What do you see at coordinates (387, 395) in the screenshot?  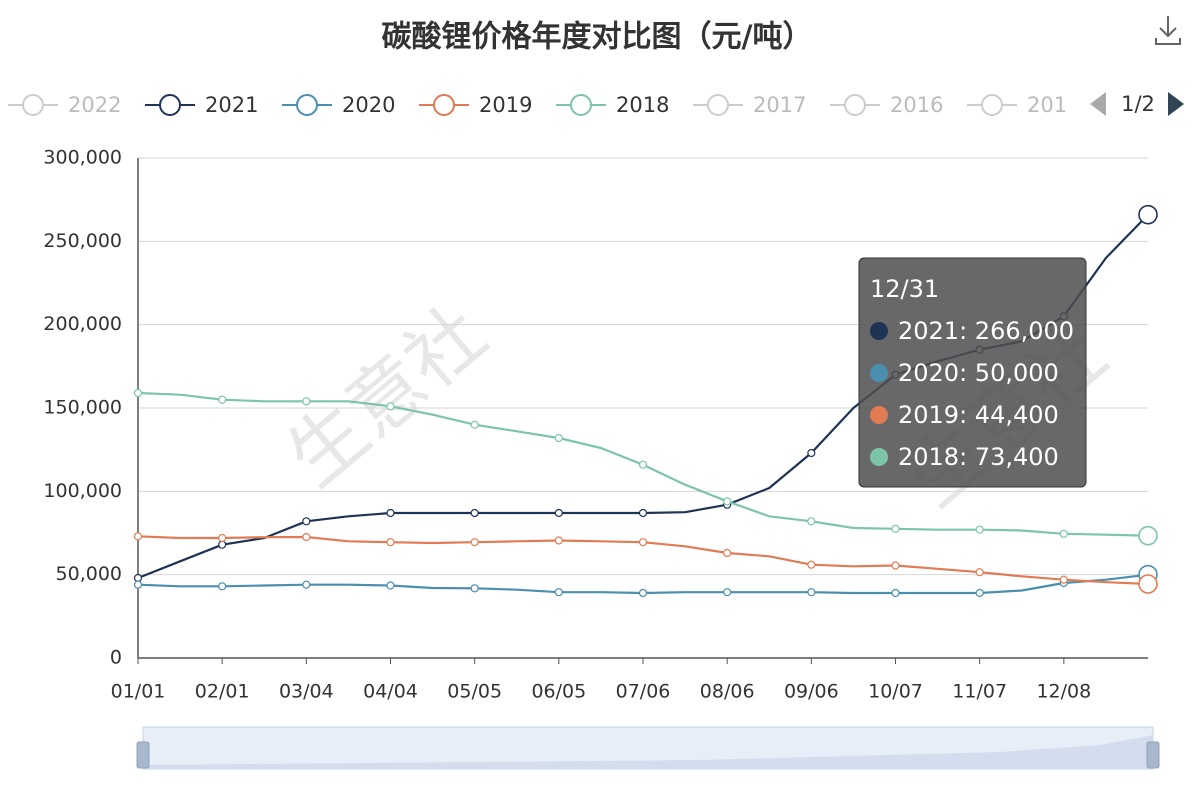 I see `watermark: 生意社` at bounding box center [387, 395].